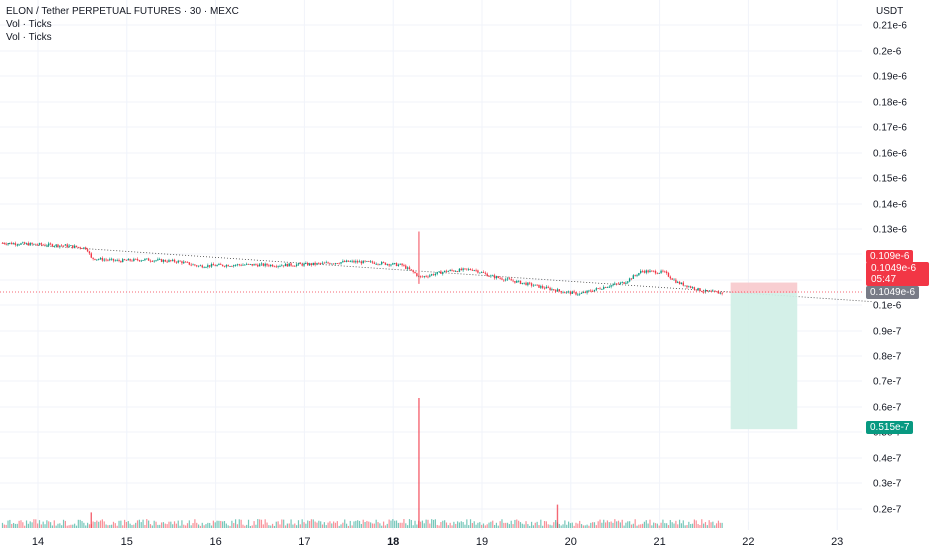 This screenshot has width=932, height=550. What do you see at coordinates (29, 37) in the screenshot?
I see `volume-indicator-label-2: Vol · Ticks` at bounding box center [29, 37].